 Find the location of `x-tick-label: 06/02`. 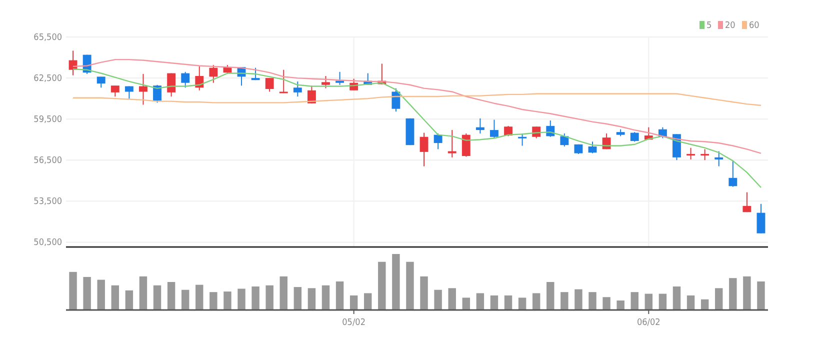

x-tick-label: 06/02 is located at coordinates (648, 323).